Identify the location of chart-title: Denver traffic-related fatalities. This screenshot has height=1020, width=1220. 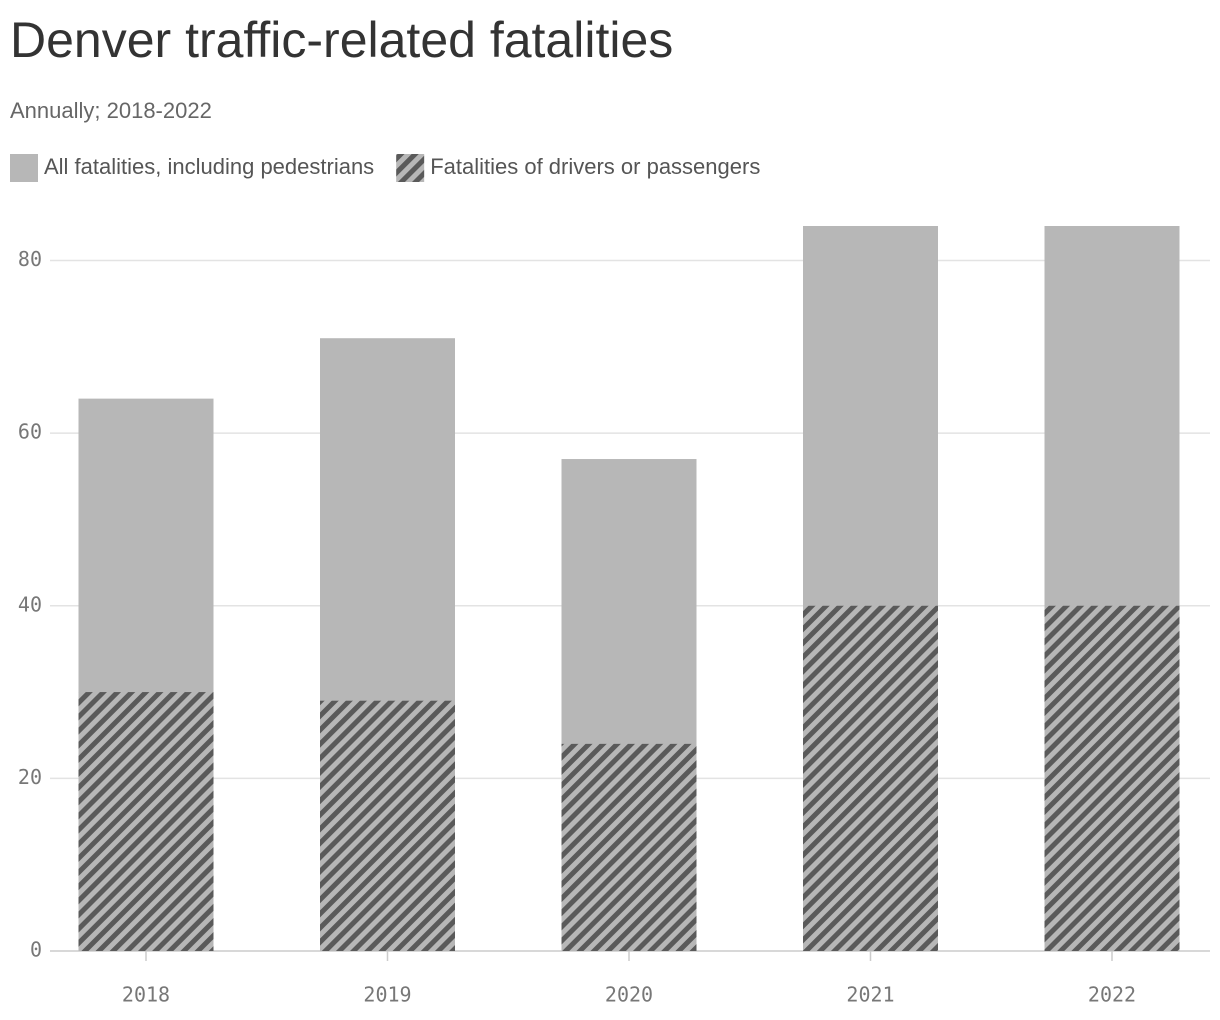
(341, 40).